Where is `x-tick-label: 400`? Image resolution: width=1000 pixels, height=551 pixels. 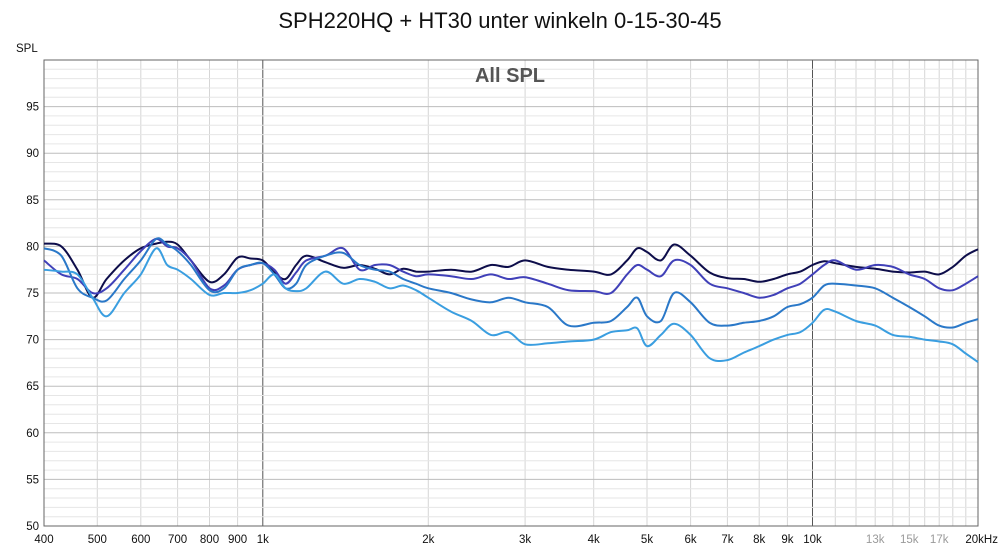 x-tick-label: 400 is located at coordinates (43, 540).